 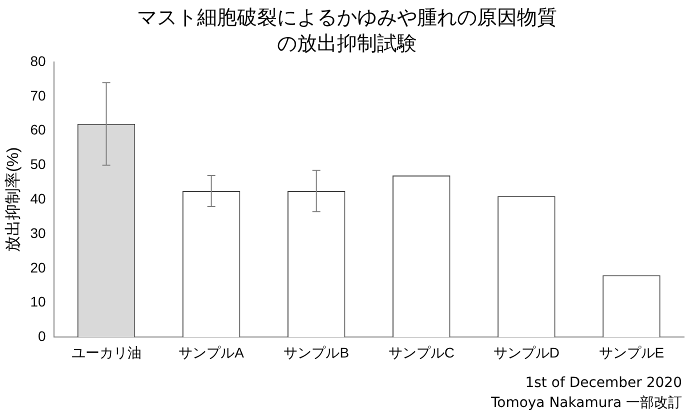 I want to click on y-tick-label: 40, so click(x=38, y=198).